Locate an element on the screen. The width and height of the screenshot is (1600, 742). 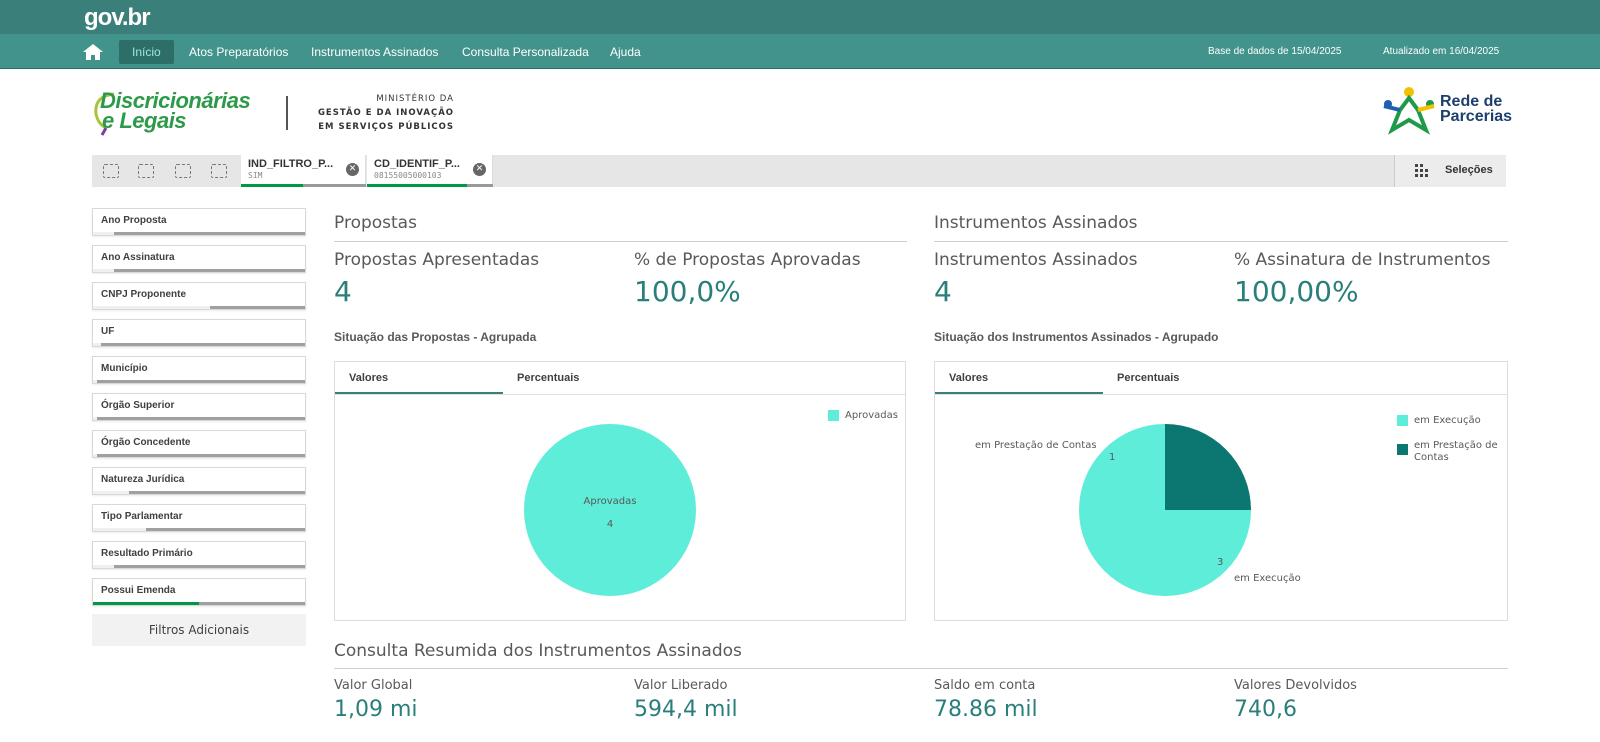
valor-liberado-label: Valor Liberado is located at coordinates (681, 685).